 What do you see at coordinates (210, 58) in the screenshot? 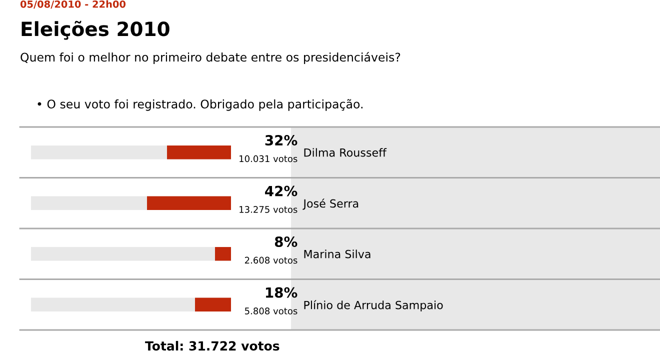
I see `chart-subtitle: Quem foi o melhor no primeiro debate entre os presidenciáveis?` at bounding box center [210, 58].